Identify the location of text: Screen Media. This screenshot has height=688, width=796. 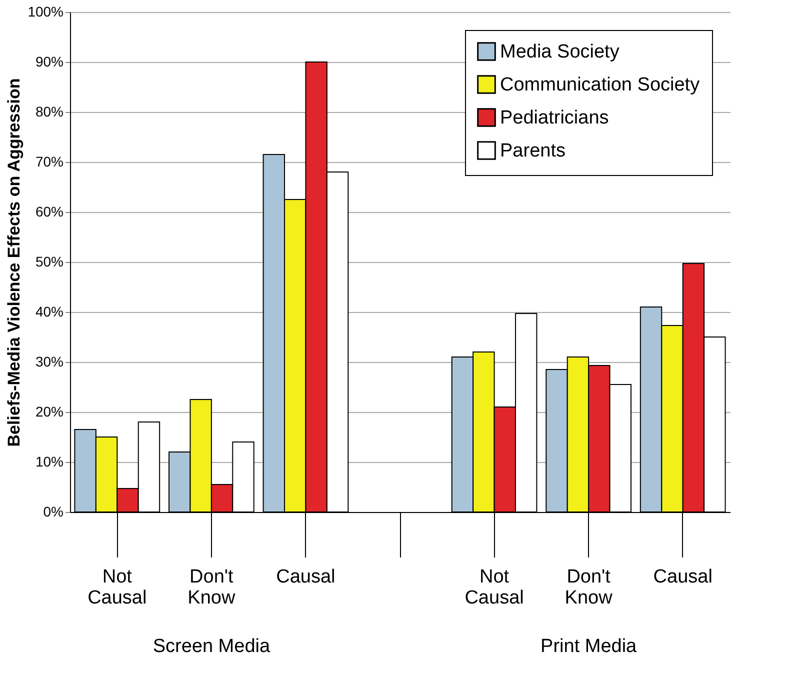
(211, 646).